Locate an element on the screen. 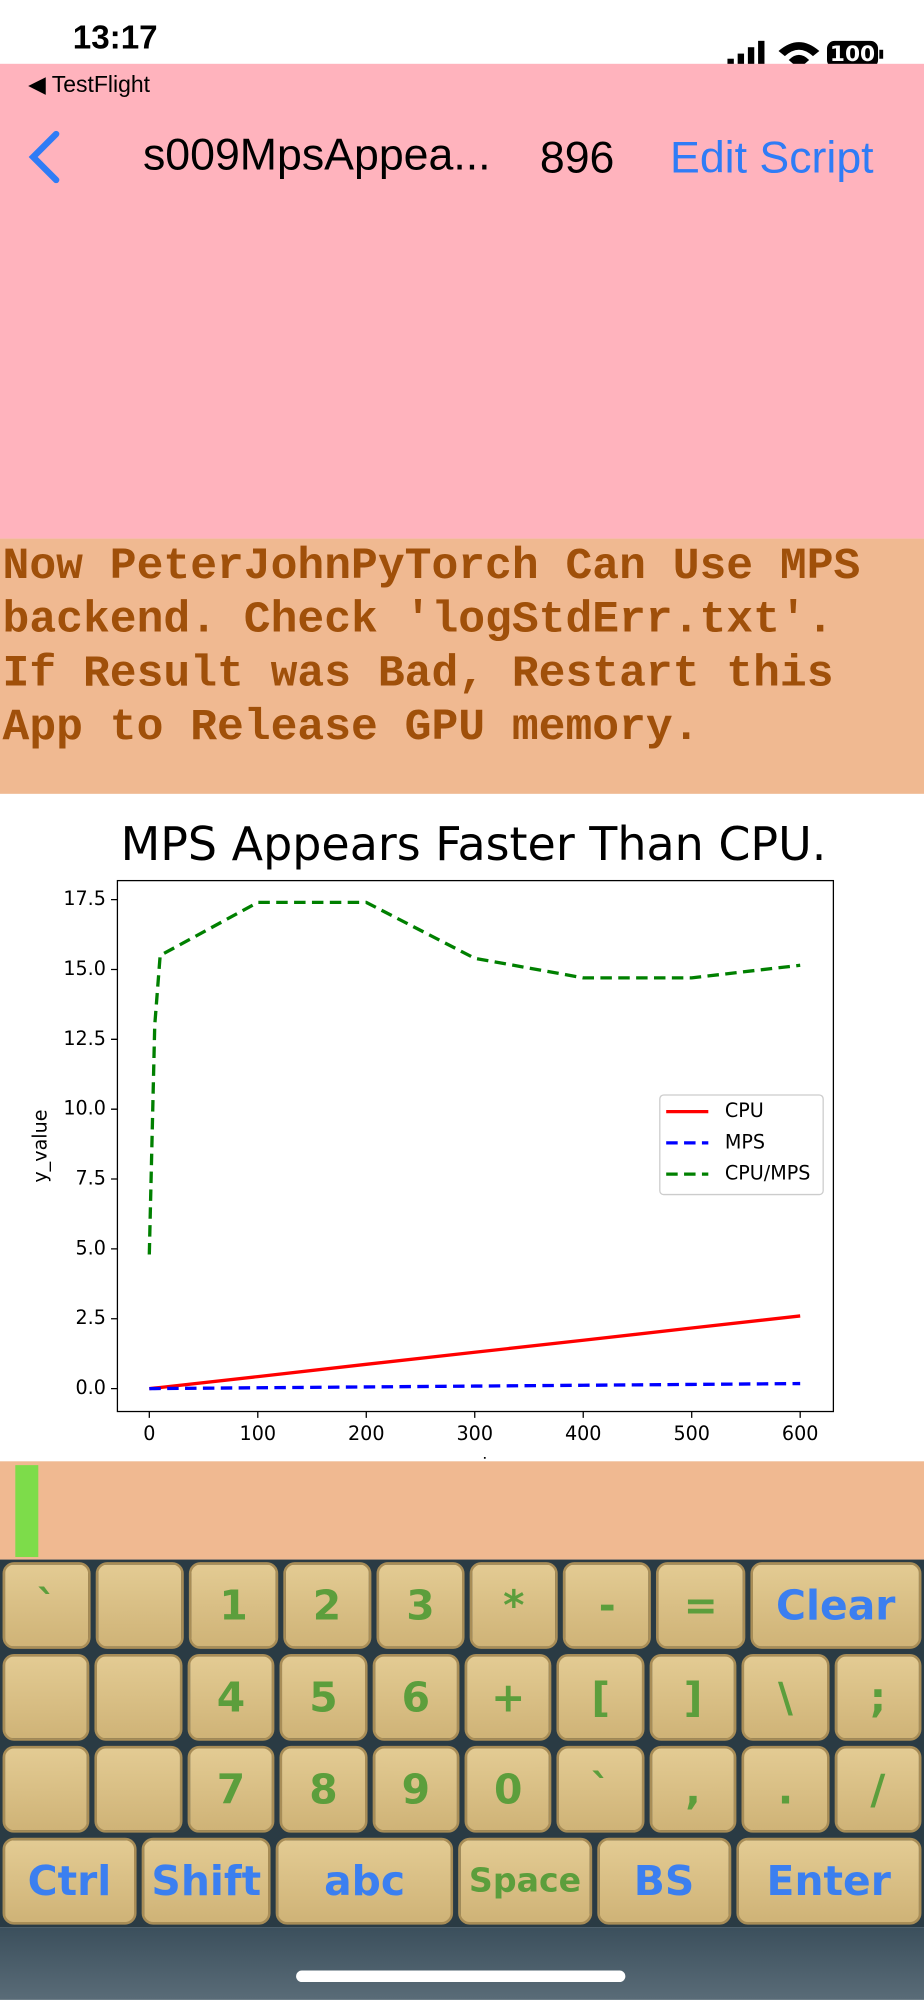  message-line: backend. Check 'logStdErr.txt'. is located at coordinates (418, 620).